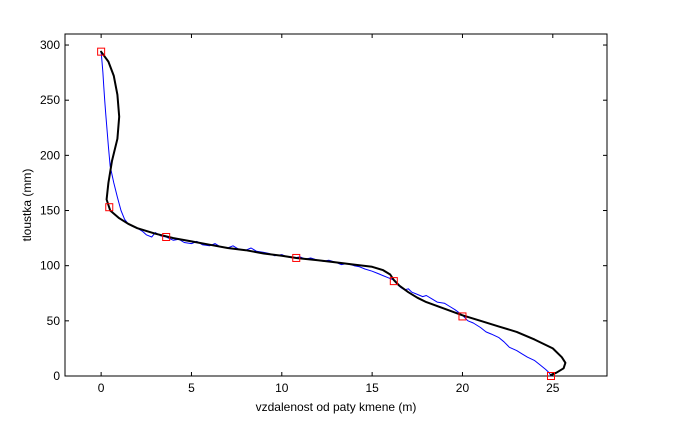 The width and height of the screenshot is (698, 444). What do you see at coordinates (50, 155) in the screenshot?
I see `y-tick-label: 200` at bounding box center [50, 155].